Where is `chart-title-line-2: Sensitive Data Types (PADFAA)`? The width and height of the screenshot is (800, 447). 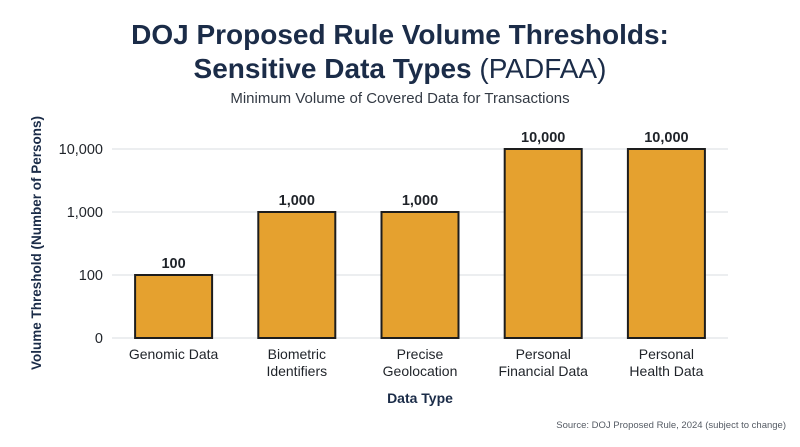 chart-title-line-2: Sensitive Data Types (PADFAA) is located at coordinates (400, 69).